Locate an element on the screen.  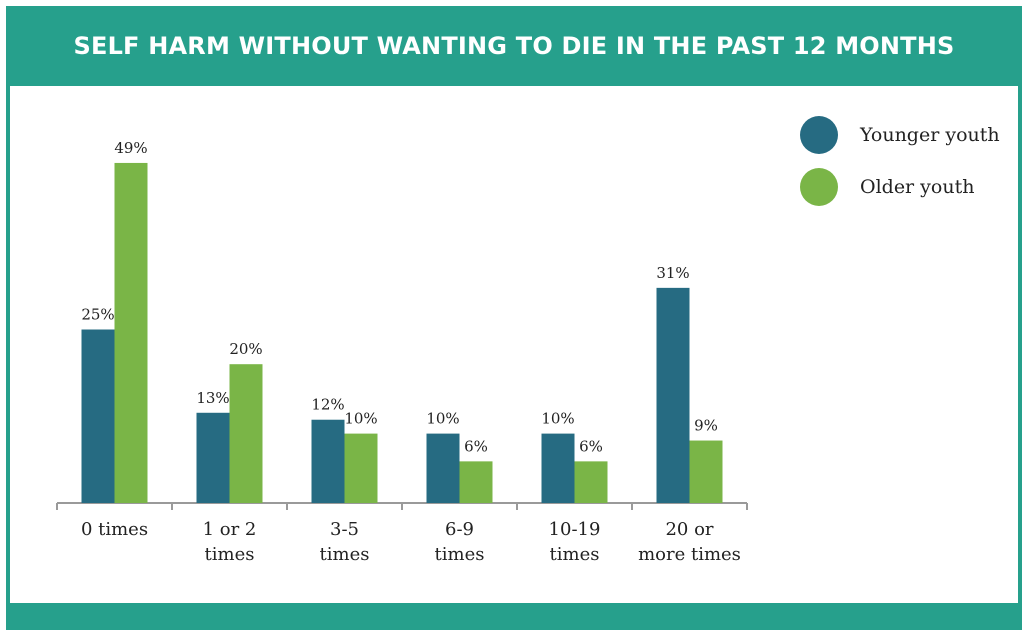
data-label: 20% is located at coordinates (245, 349).